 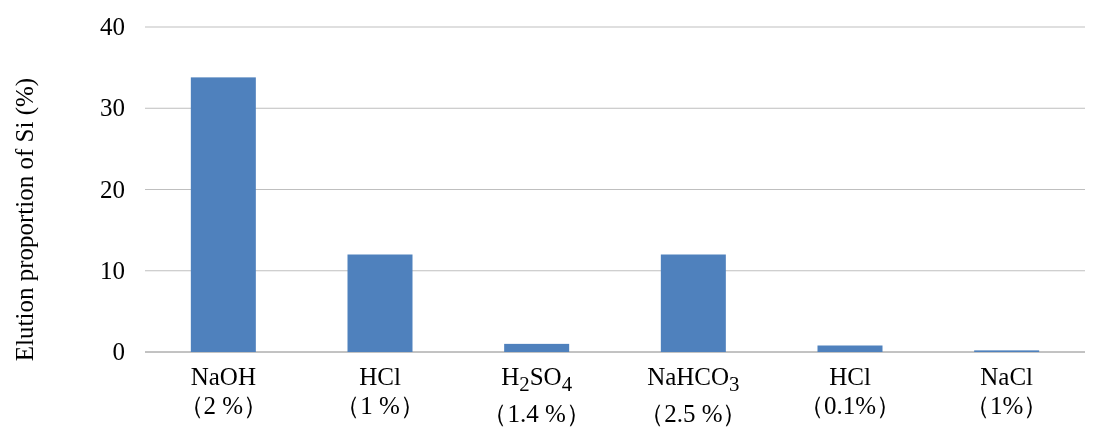 I want to click on y-tick-label: 30, so click(x=112, y=108).